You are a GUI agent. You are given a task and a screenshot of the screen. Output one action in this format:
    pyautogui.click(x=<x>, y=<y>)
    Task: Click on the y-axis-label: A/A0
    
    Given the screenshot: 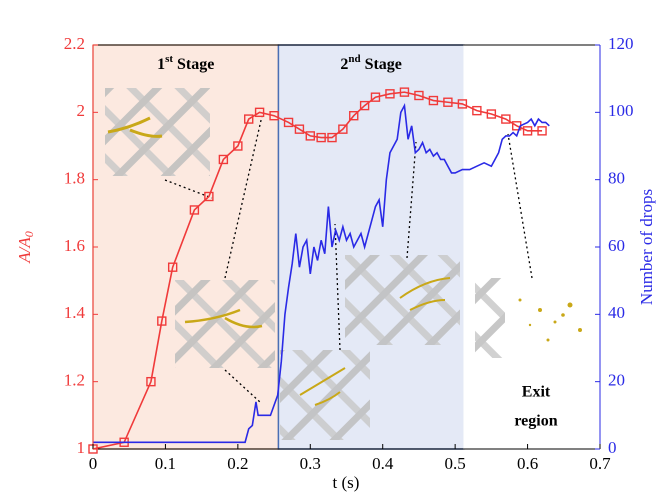 What is the action you would take?
    pyautogui.click(x=25, y=247)
    